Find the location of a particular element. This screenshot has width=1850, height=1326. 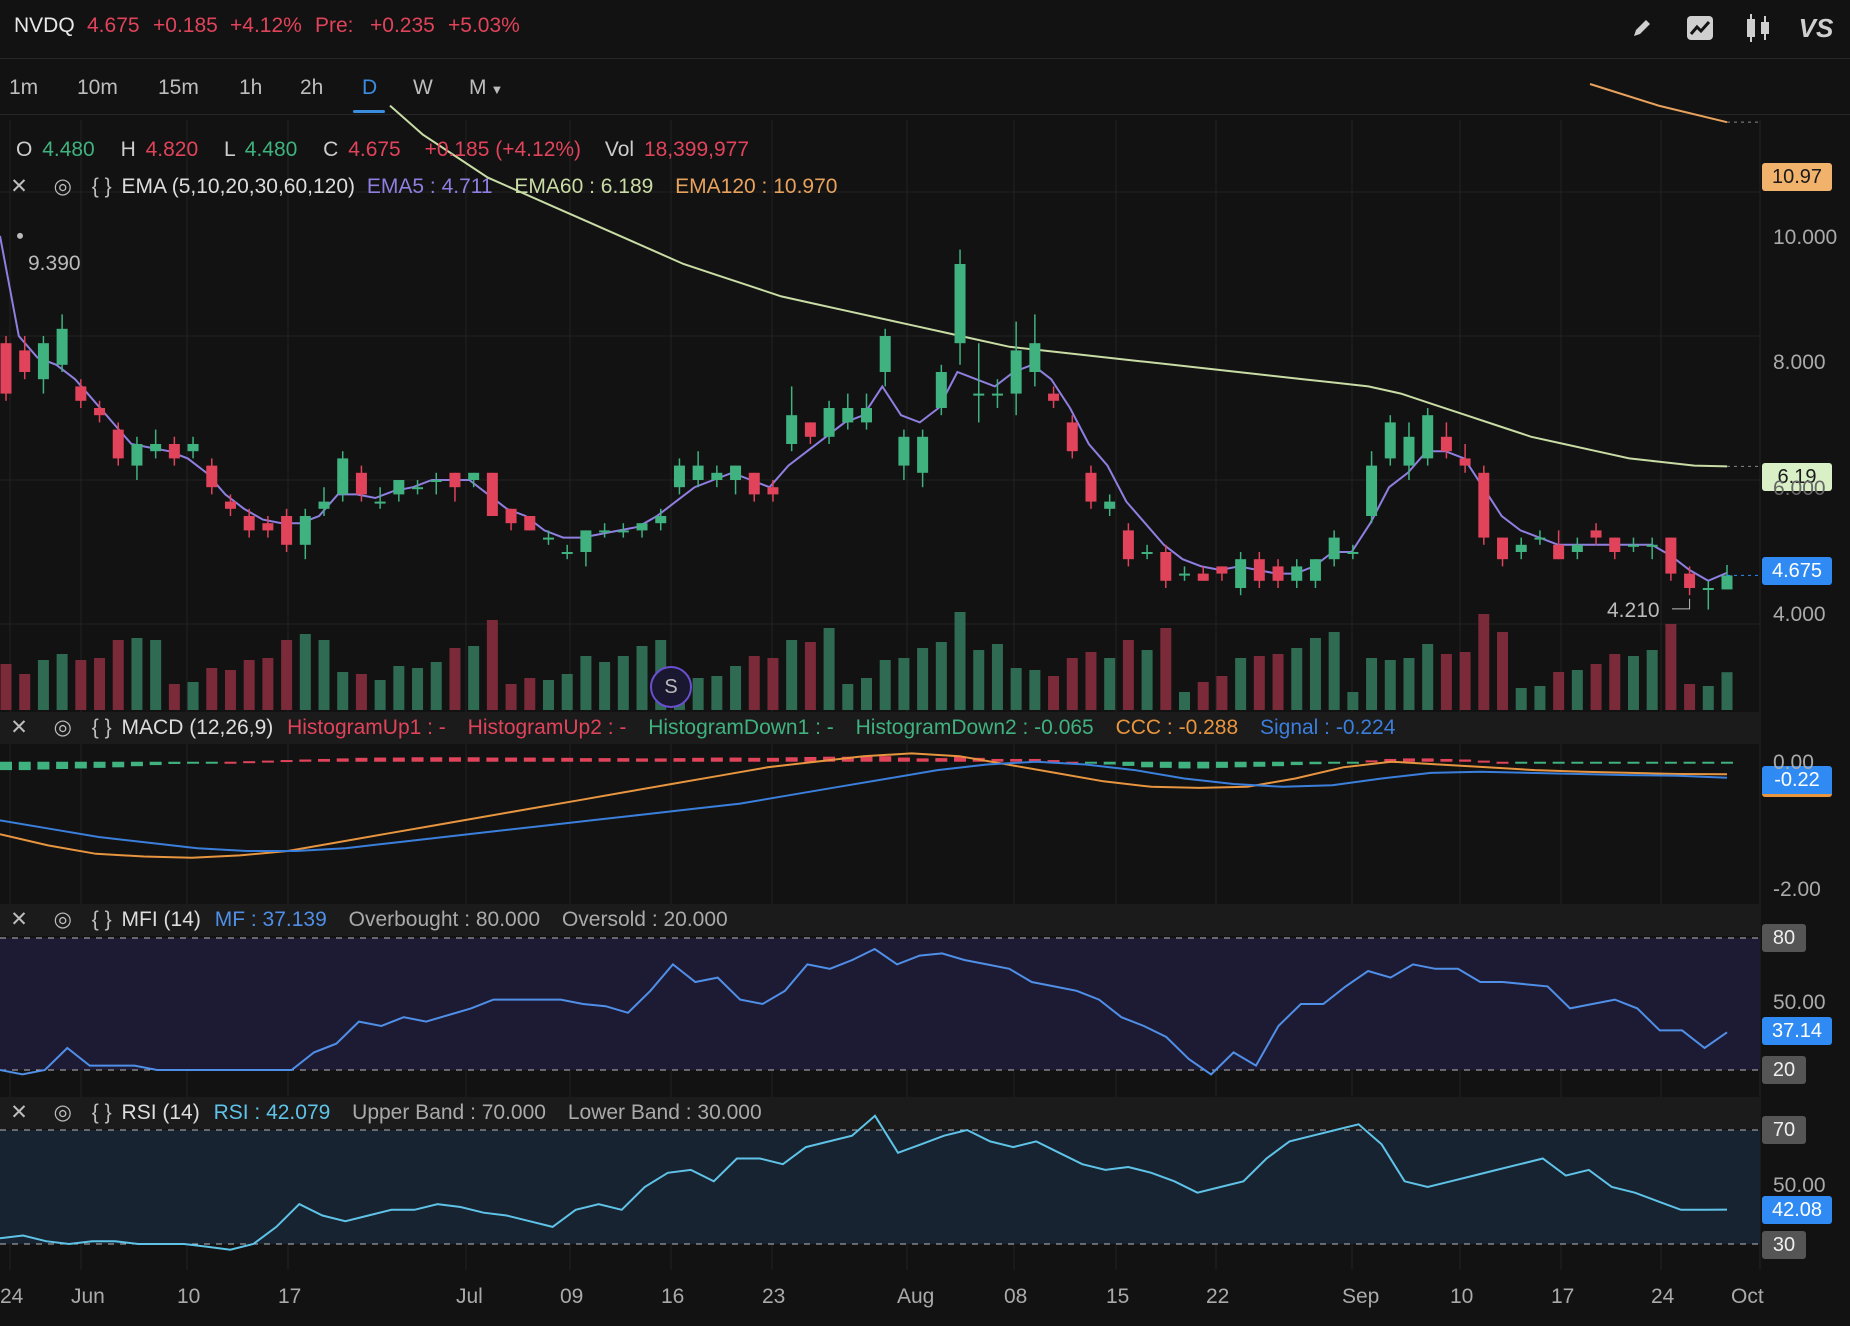

compare-button: VS is located at coordinates (1816, 28).